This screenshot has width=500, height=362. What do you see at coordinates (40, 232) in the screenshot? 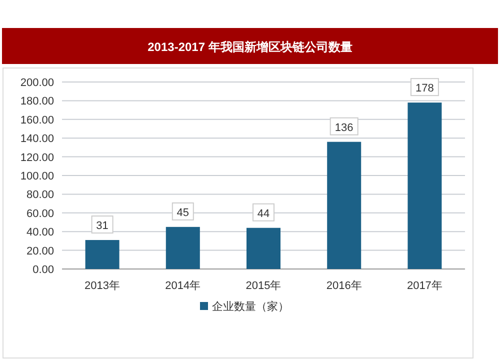
I see `y-tick-label: 40.00` at bounding box center [40, 232].